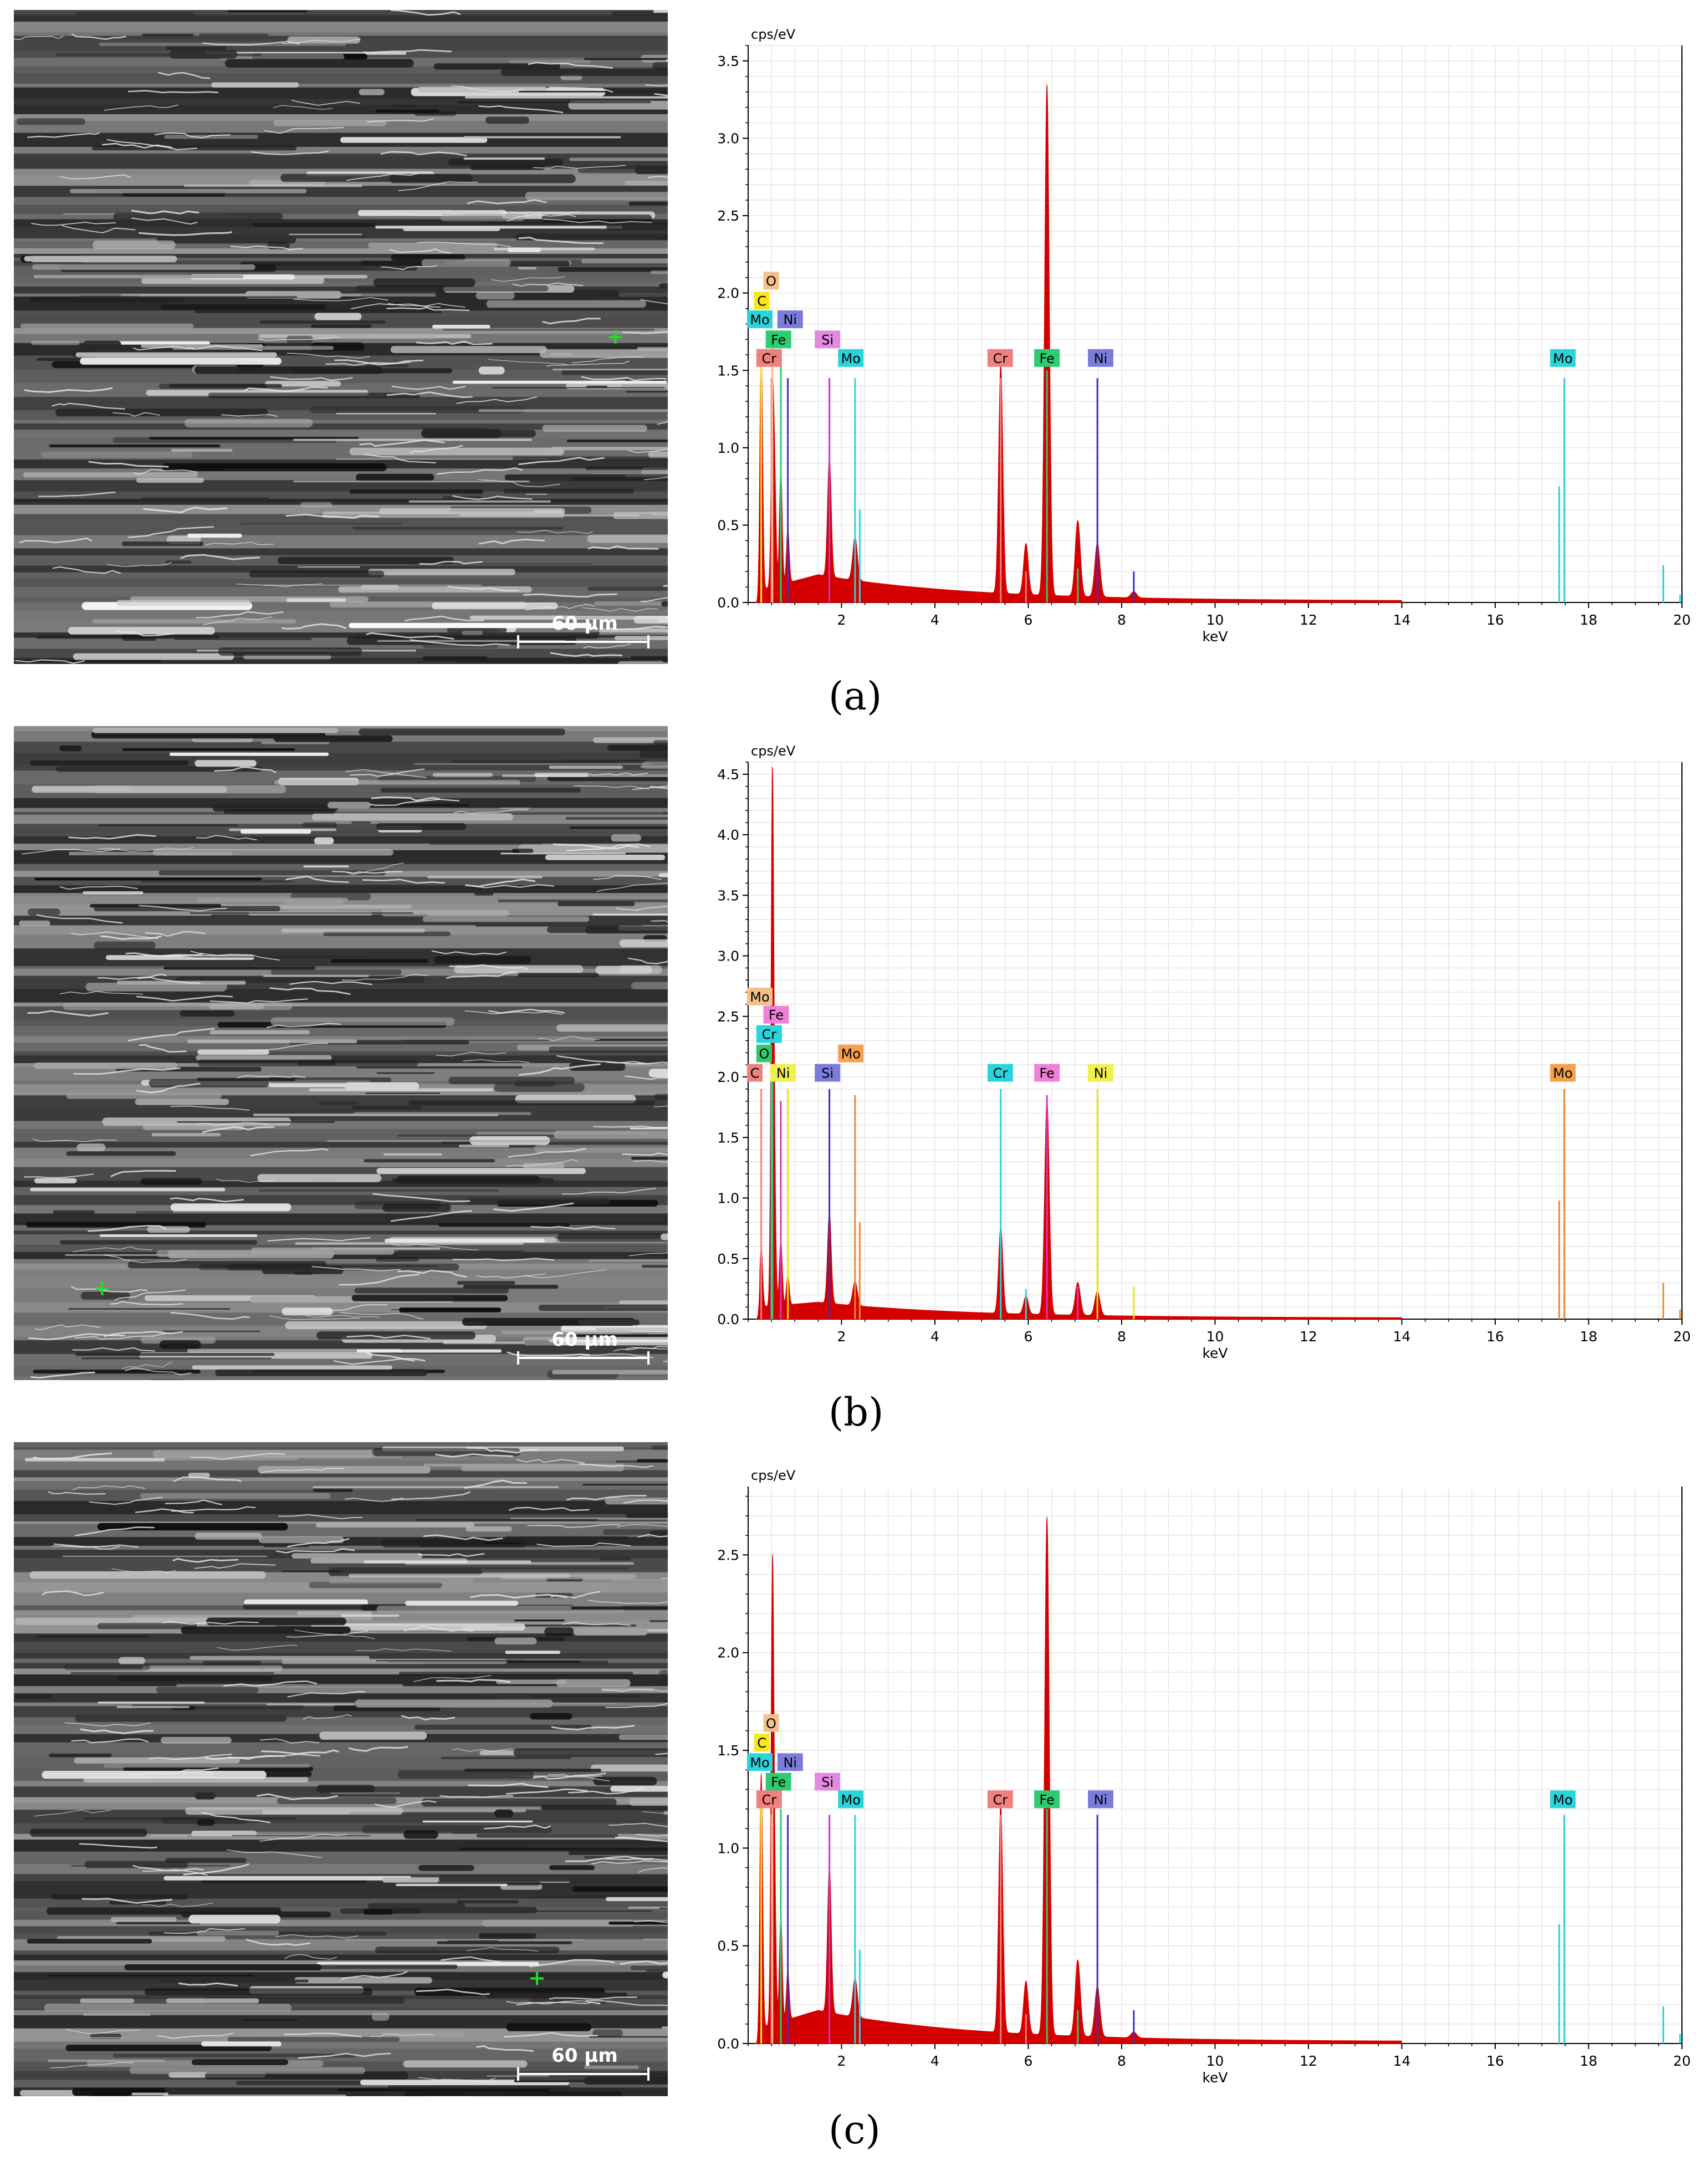 This screenshot has width=1708, height=2171. Describe the element at coordinates (728, 525) in the screenshot. I see `y-tick-label: 0.5` at that location.